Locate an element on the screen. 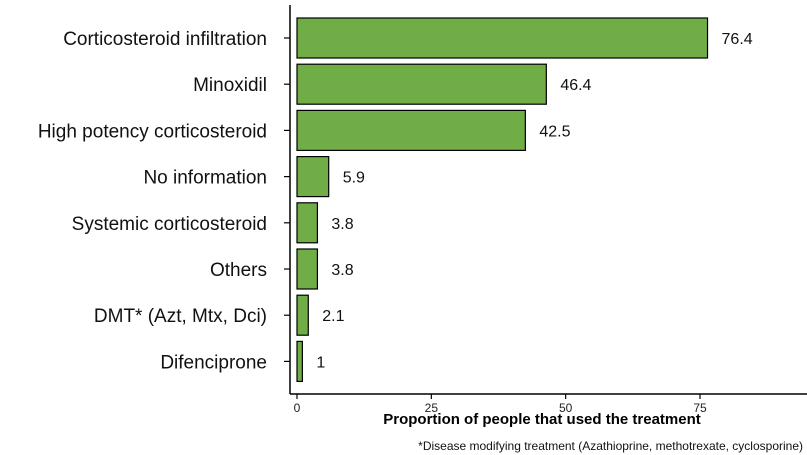  bar-systemic-corticosteroid is located at coordinates (307, 223).